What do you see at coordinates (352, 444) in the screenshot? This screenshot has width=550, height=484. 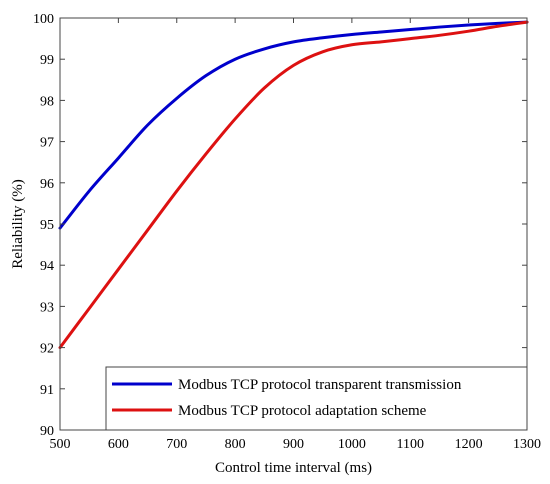 I see `x-tick-label: 1000` at bounding box center [352, 444].